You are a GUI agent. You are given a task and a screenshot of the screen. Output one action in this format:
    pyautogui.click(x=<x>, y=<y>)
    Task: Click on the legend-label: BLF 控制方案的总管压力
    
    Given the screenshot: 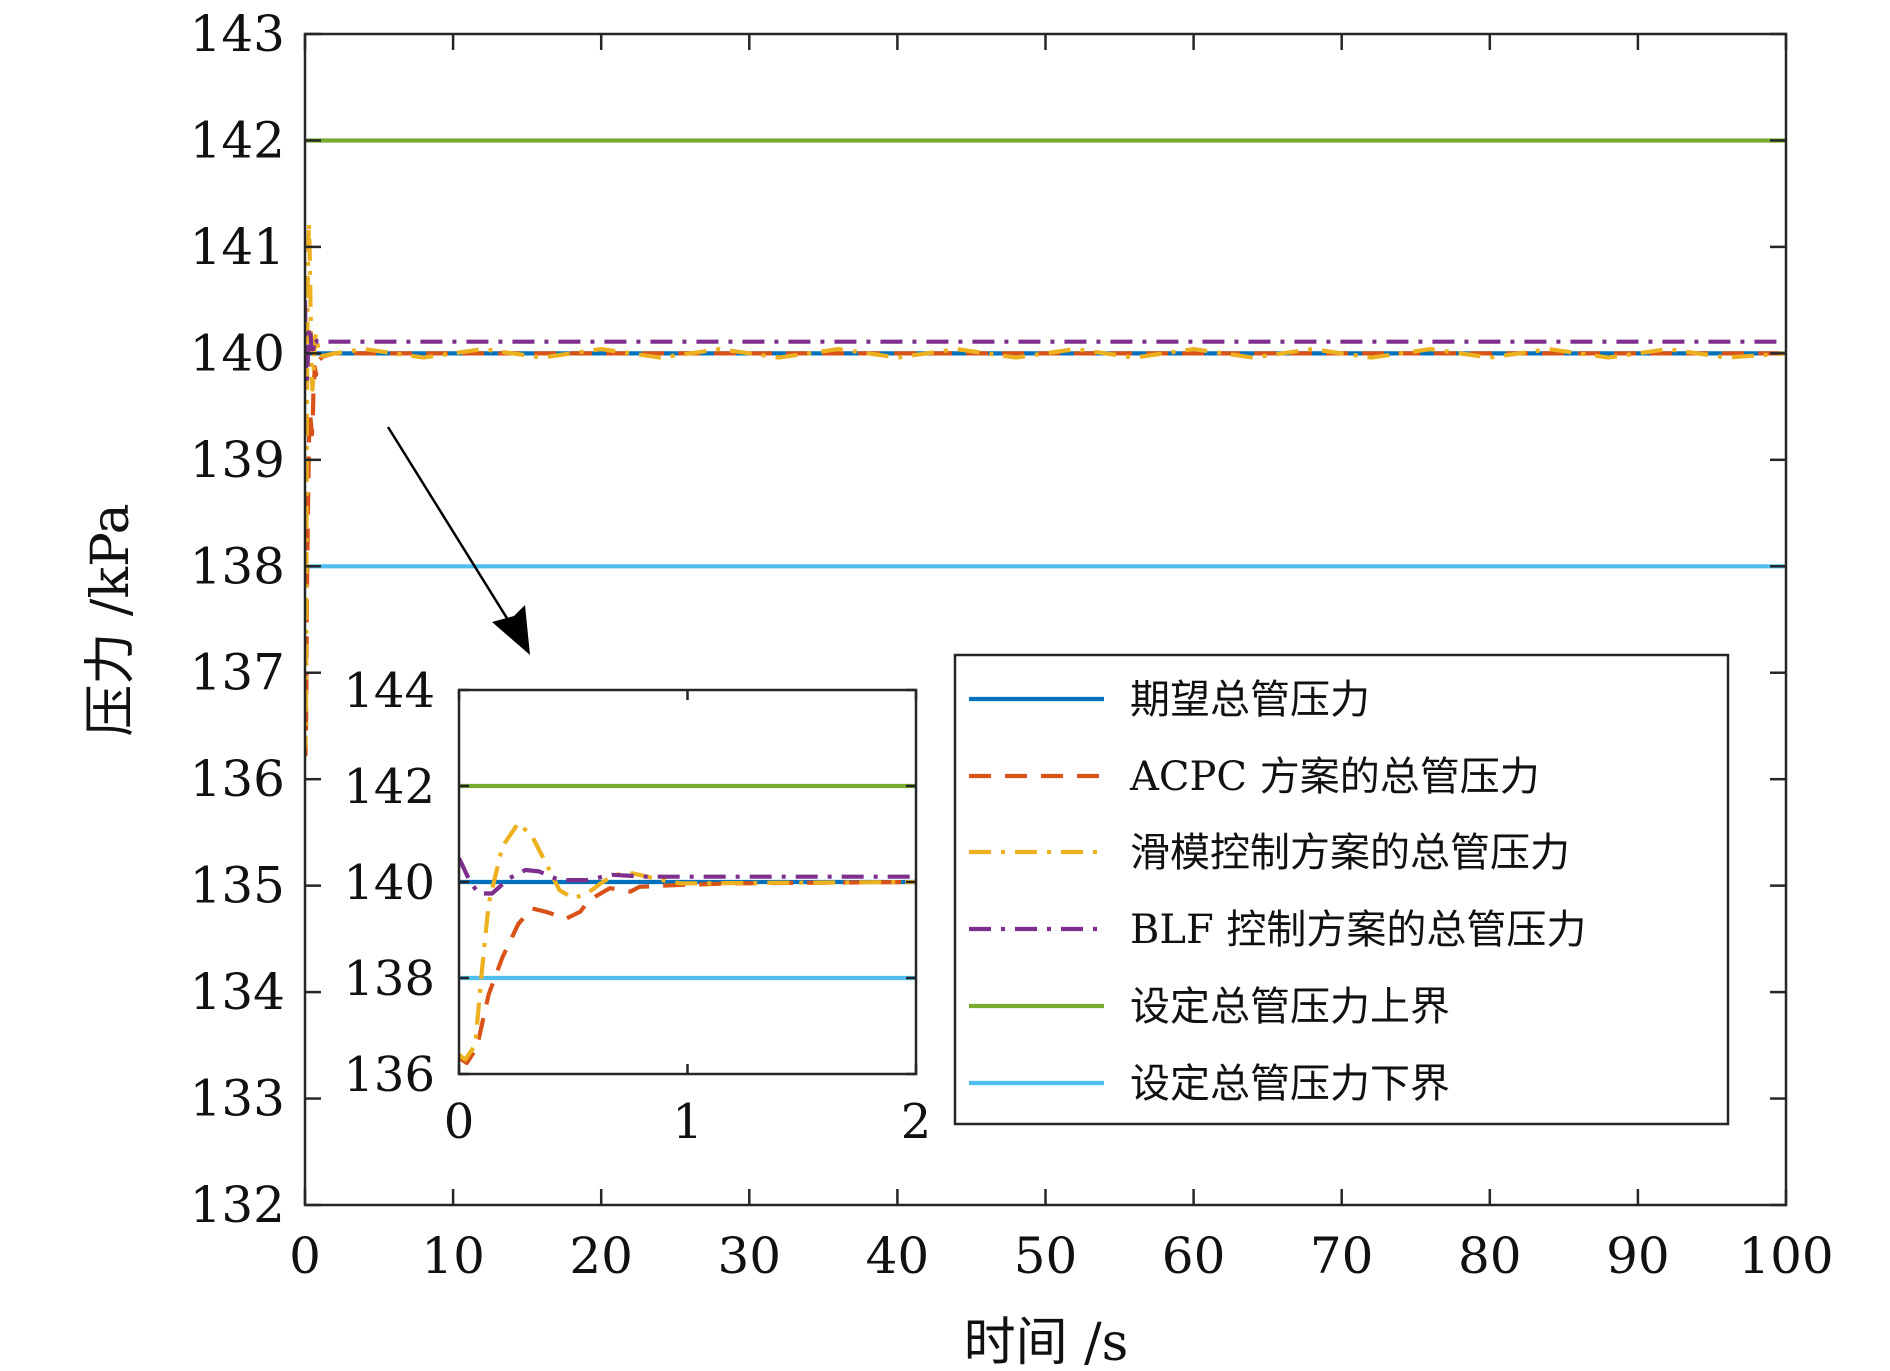 What is the action you would take?
    pyautogui.click(x=1358, y=930)
    